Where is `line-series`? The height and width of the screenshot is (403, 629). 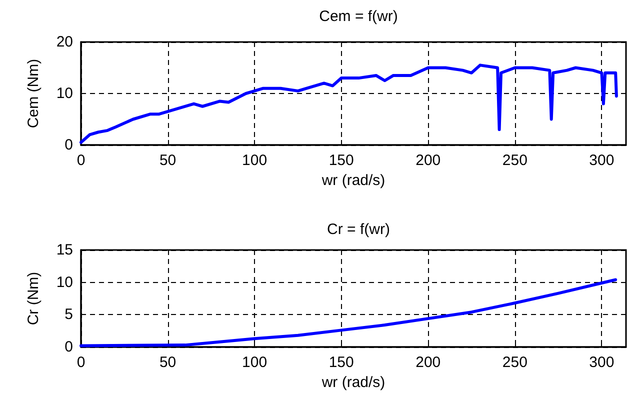 line-series is located at coordinates (349, 313).